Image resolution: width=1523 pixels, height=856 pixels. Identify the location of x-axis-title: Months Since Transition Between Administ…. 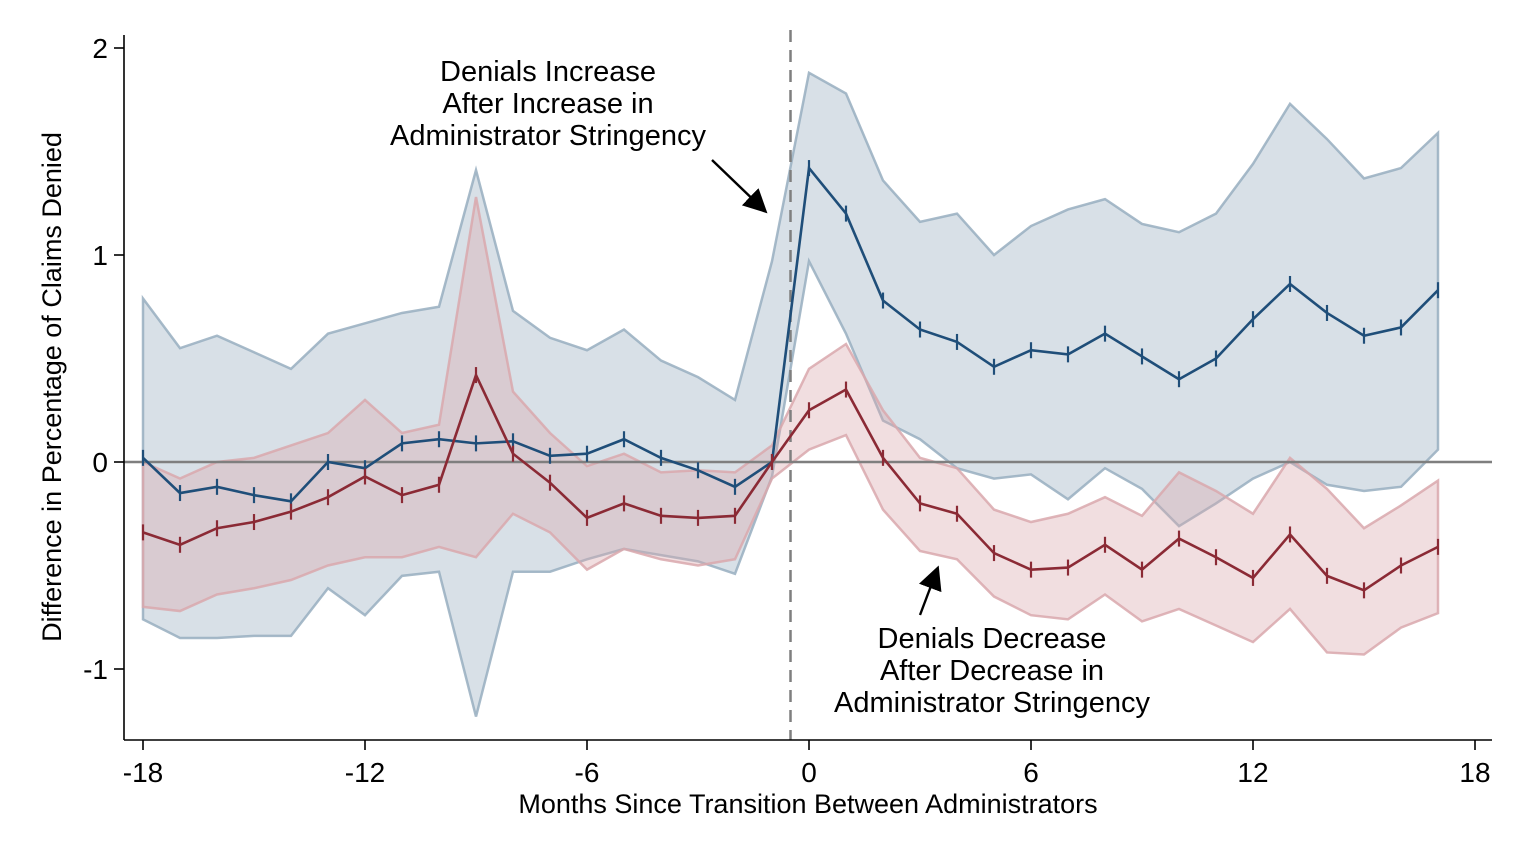
(807, 804).